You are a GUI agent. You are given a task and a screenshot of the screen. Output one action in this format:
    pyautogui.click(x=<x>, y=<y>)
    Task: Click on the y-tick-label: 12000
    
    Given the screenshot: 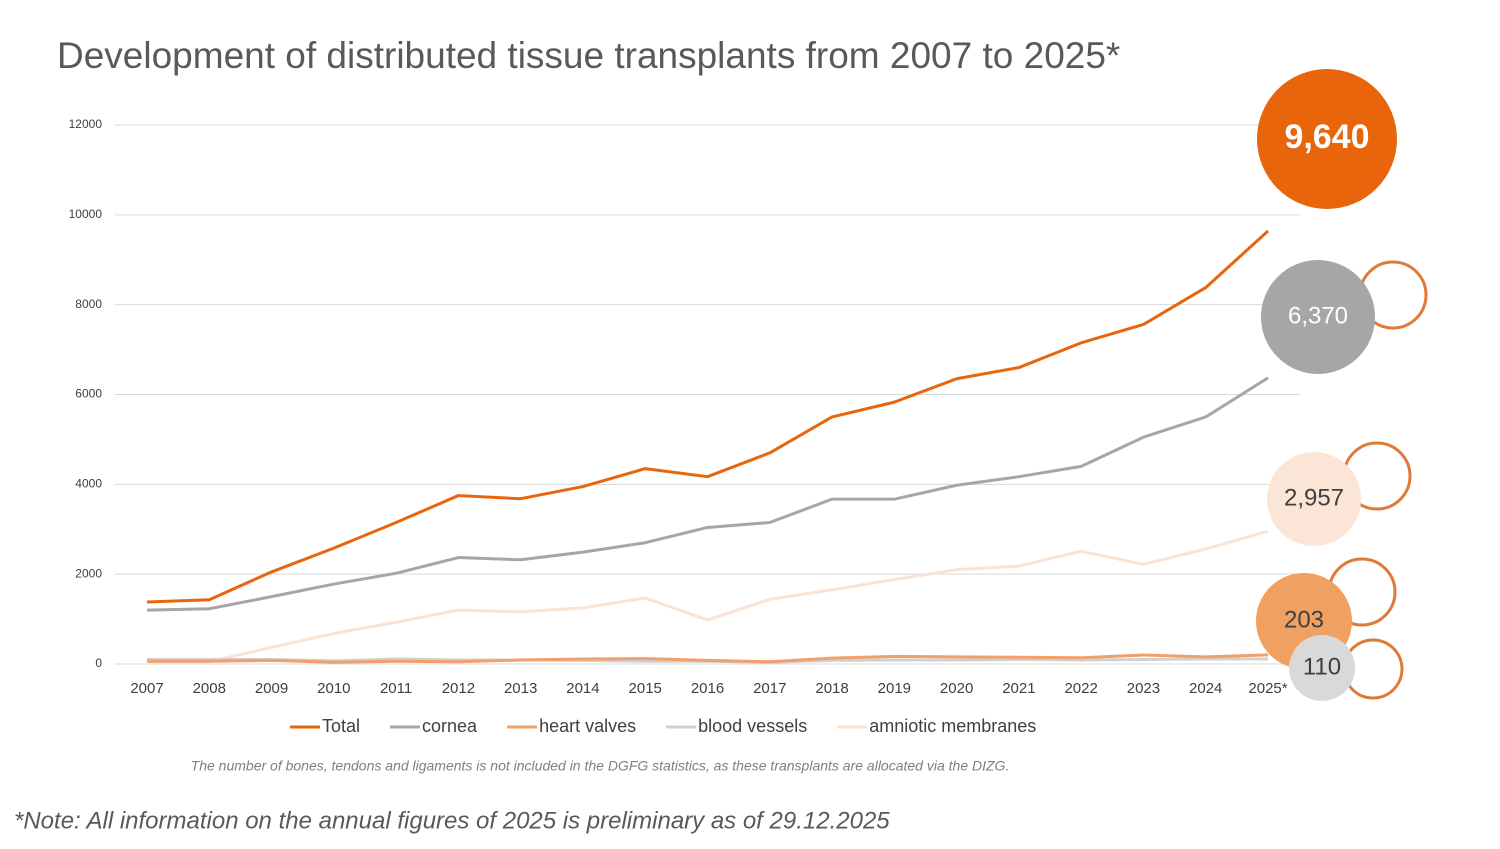 What is the action you would take?
    pyautogui.click(x=86, y=124)
    